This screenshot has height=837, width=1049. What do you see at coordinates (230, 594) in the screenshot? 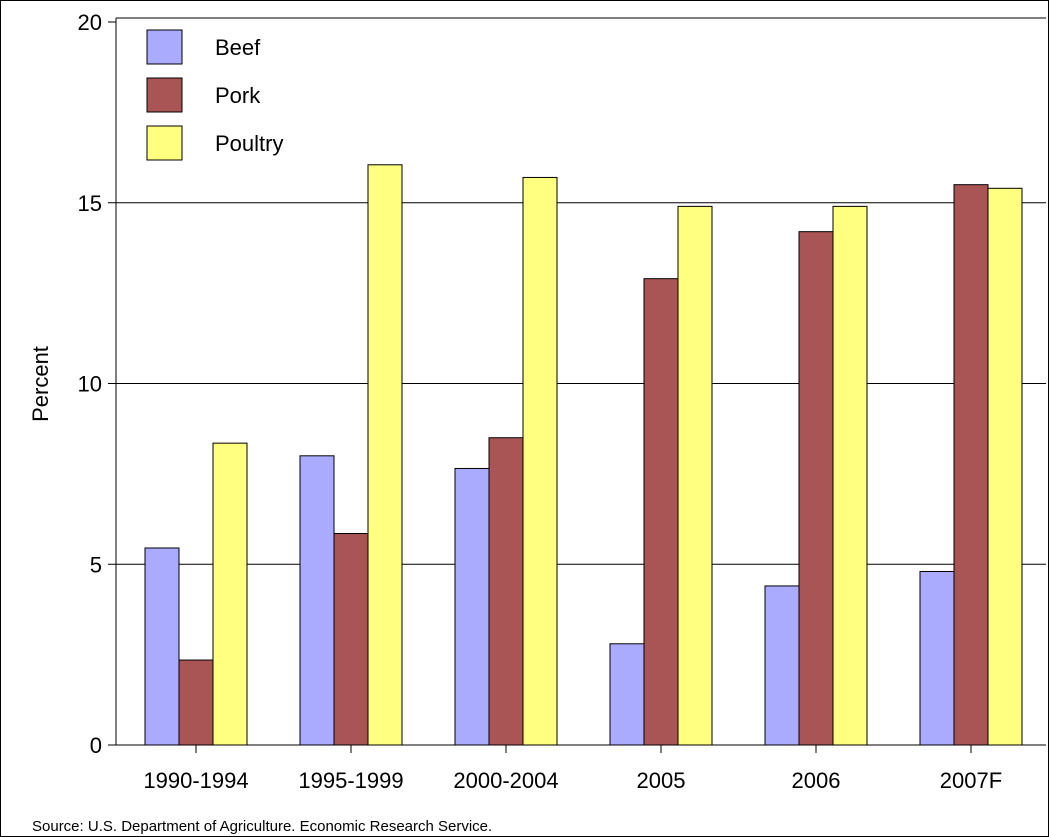
I see `bar-poultry-1990-1994` at bounding box center [230, 594].